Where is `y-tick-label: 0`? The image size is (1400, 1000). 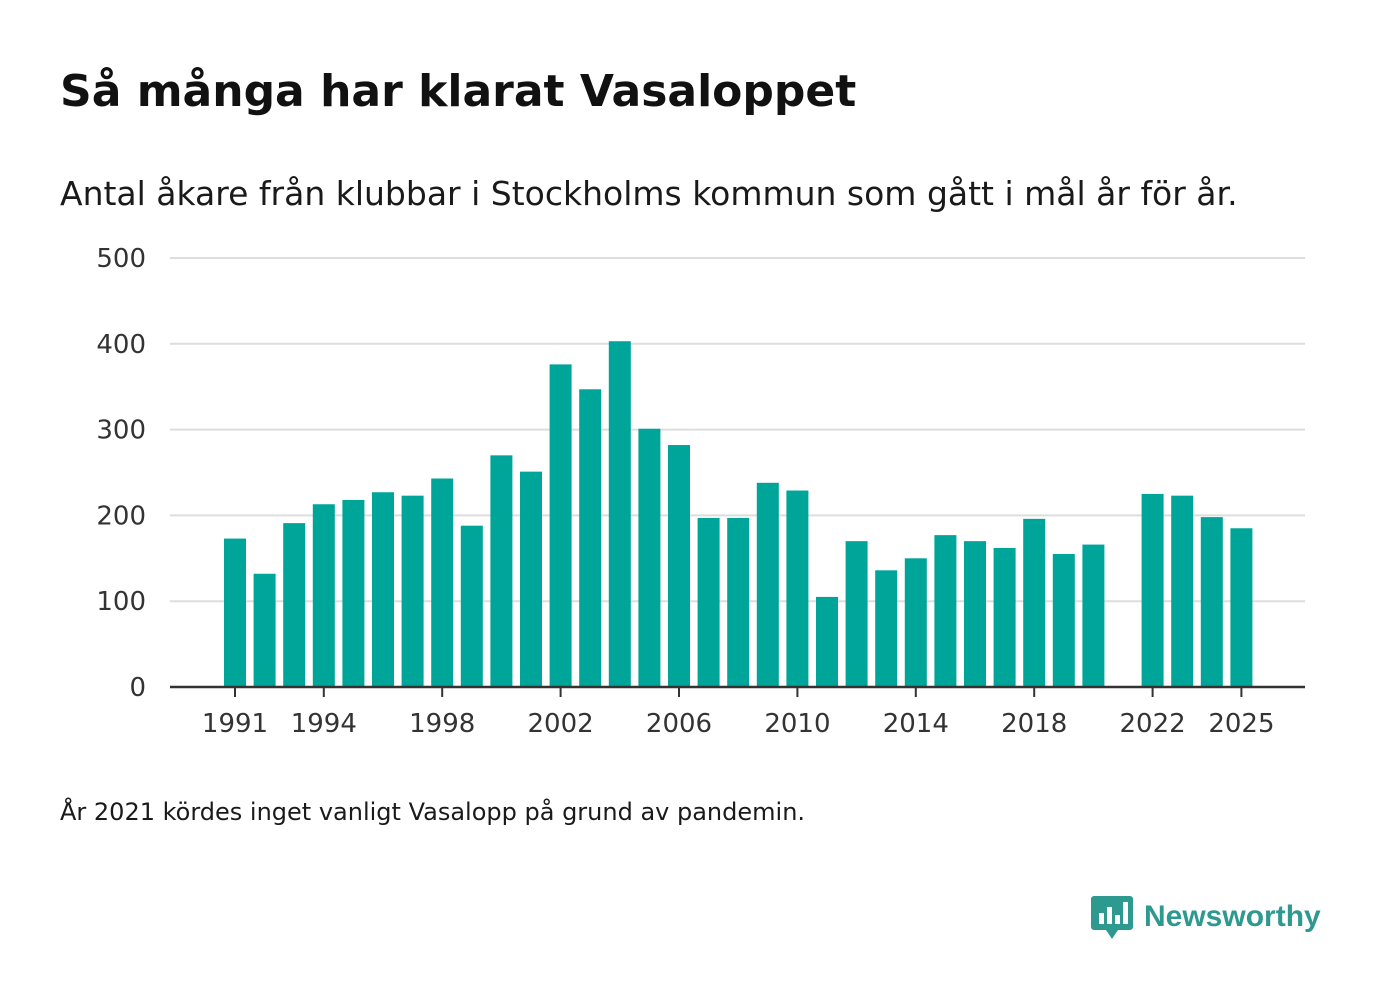
y-tick-label: 0 is located at coordinates (137, 688).